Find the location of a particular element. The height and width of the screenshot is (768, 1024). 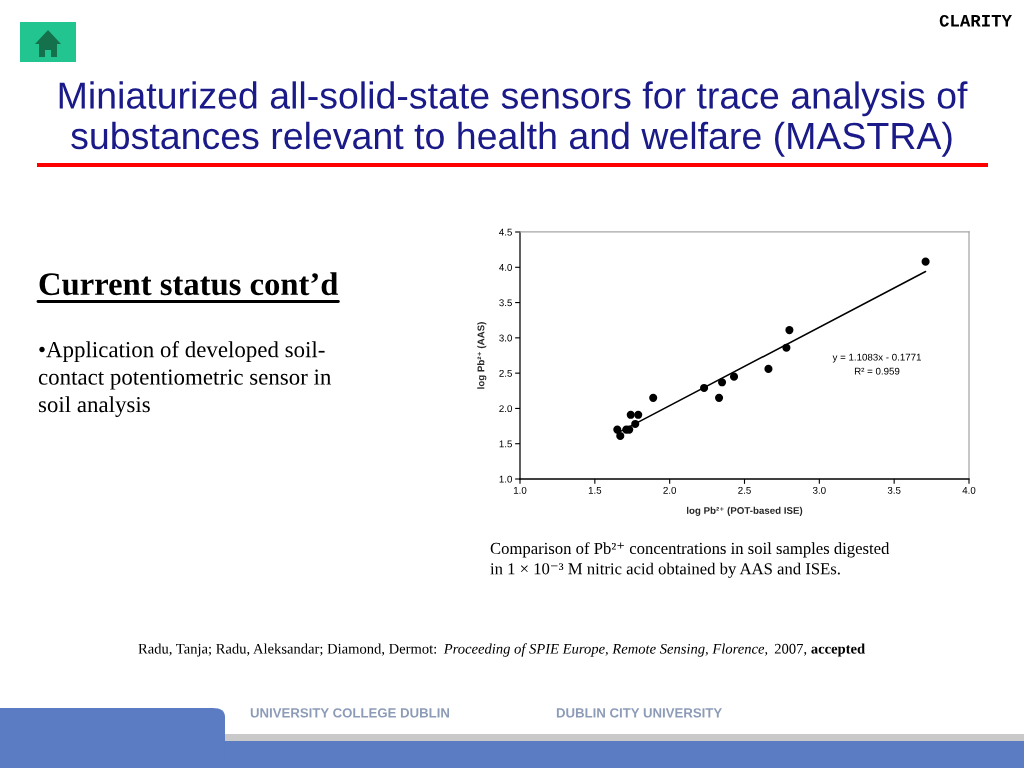

x-tick-label: 4.0 is located at coordinates (969, 490).